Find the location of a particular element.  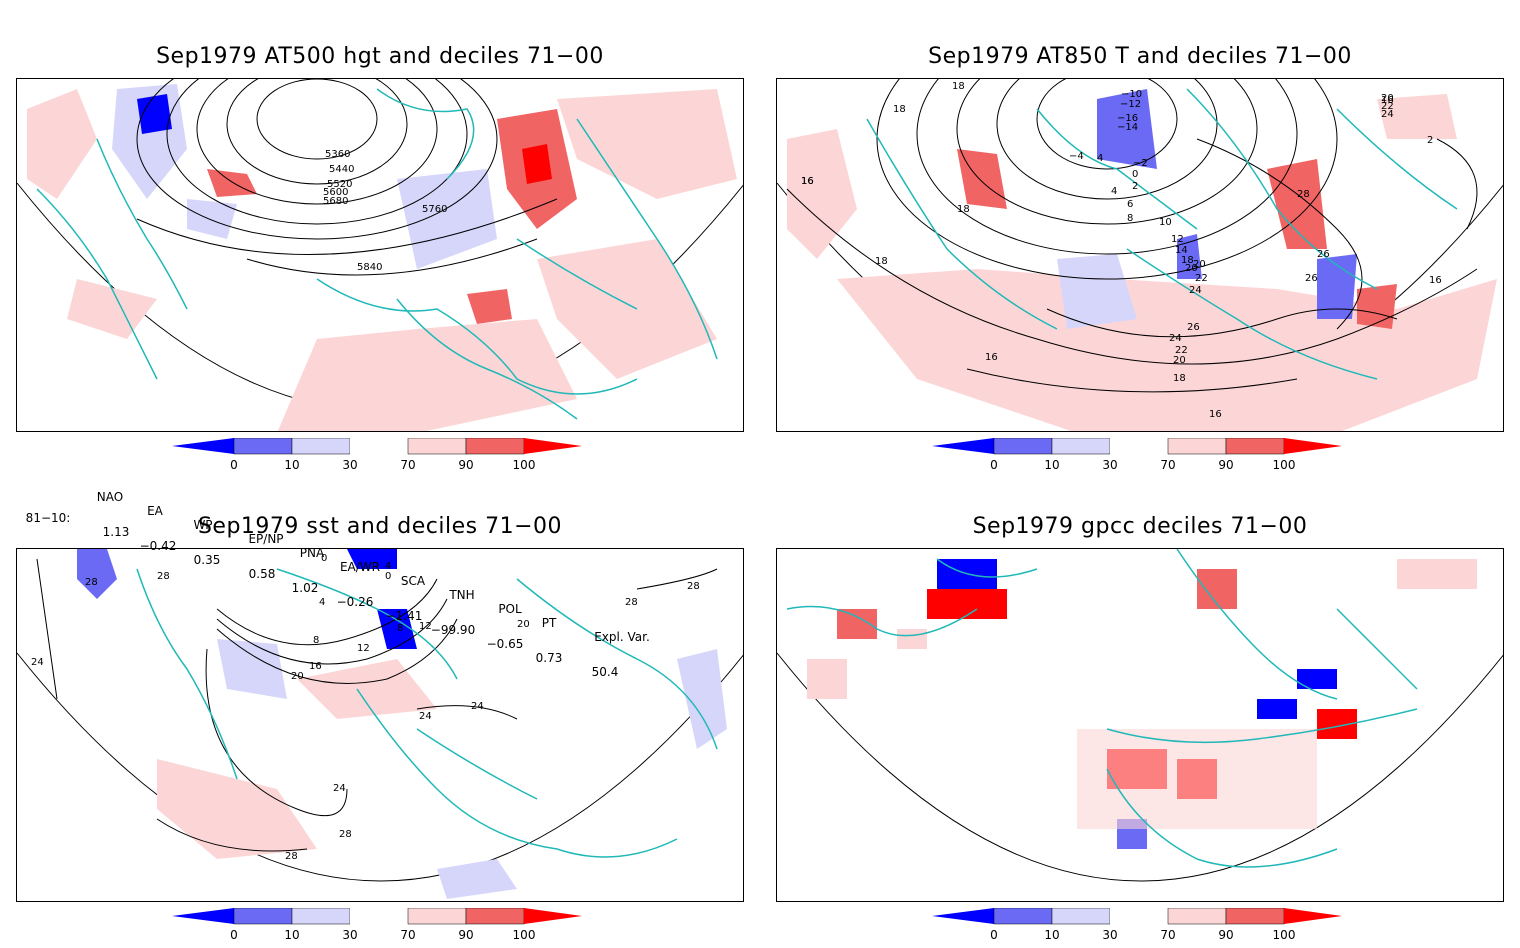

index-value: 0.35 is located at coordinates (207, 560).